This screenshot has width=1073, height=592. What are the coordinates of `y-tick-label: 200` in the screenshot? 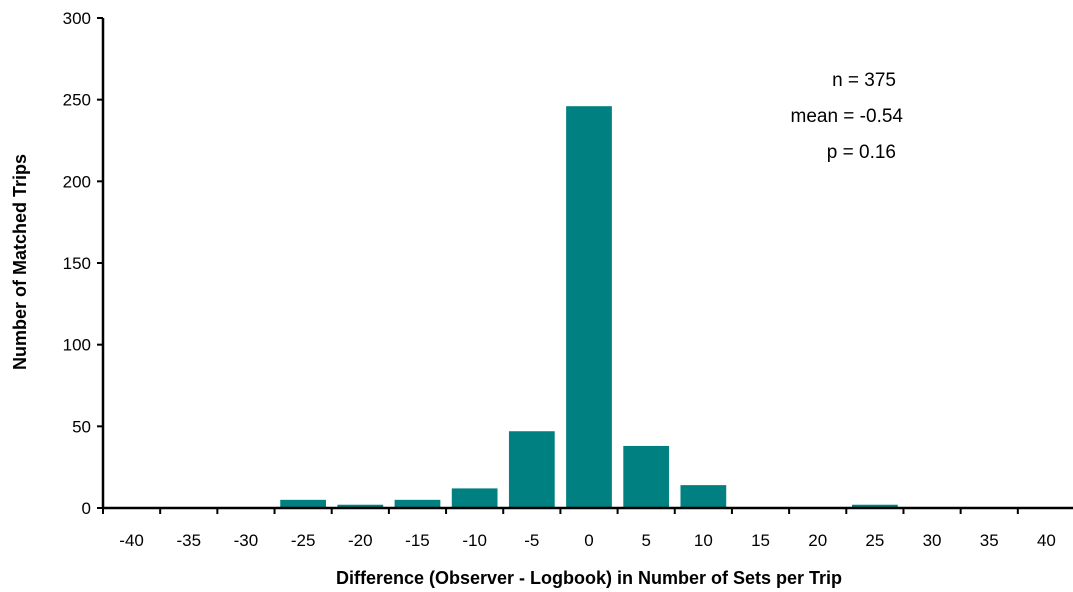 It's located at (77, 181).